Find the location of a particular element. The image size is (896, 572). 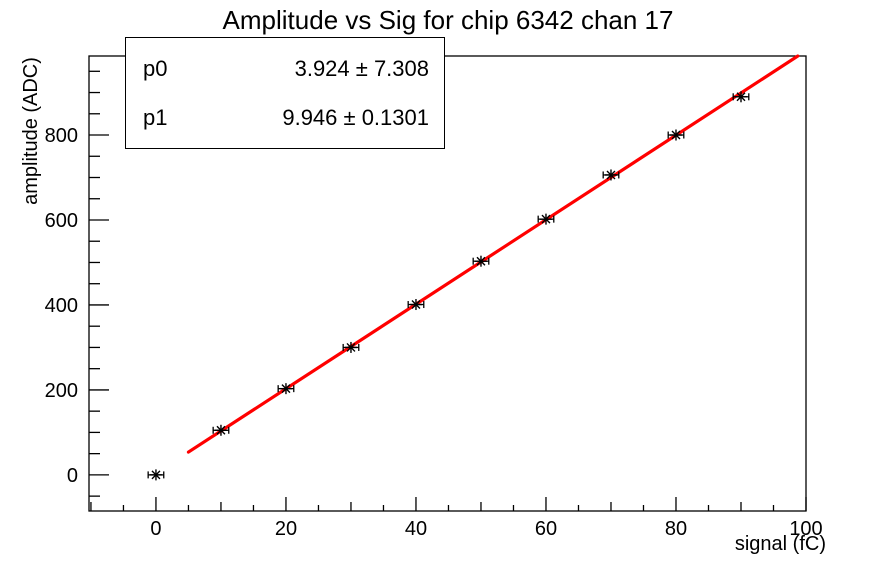

y-axis-tick-label: 0 is located at coordinates (72, 476).